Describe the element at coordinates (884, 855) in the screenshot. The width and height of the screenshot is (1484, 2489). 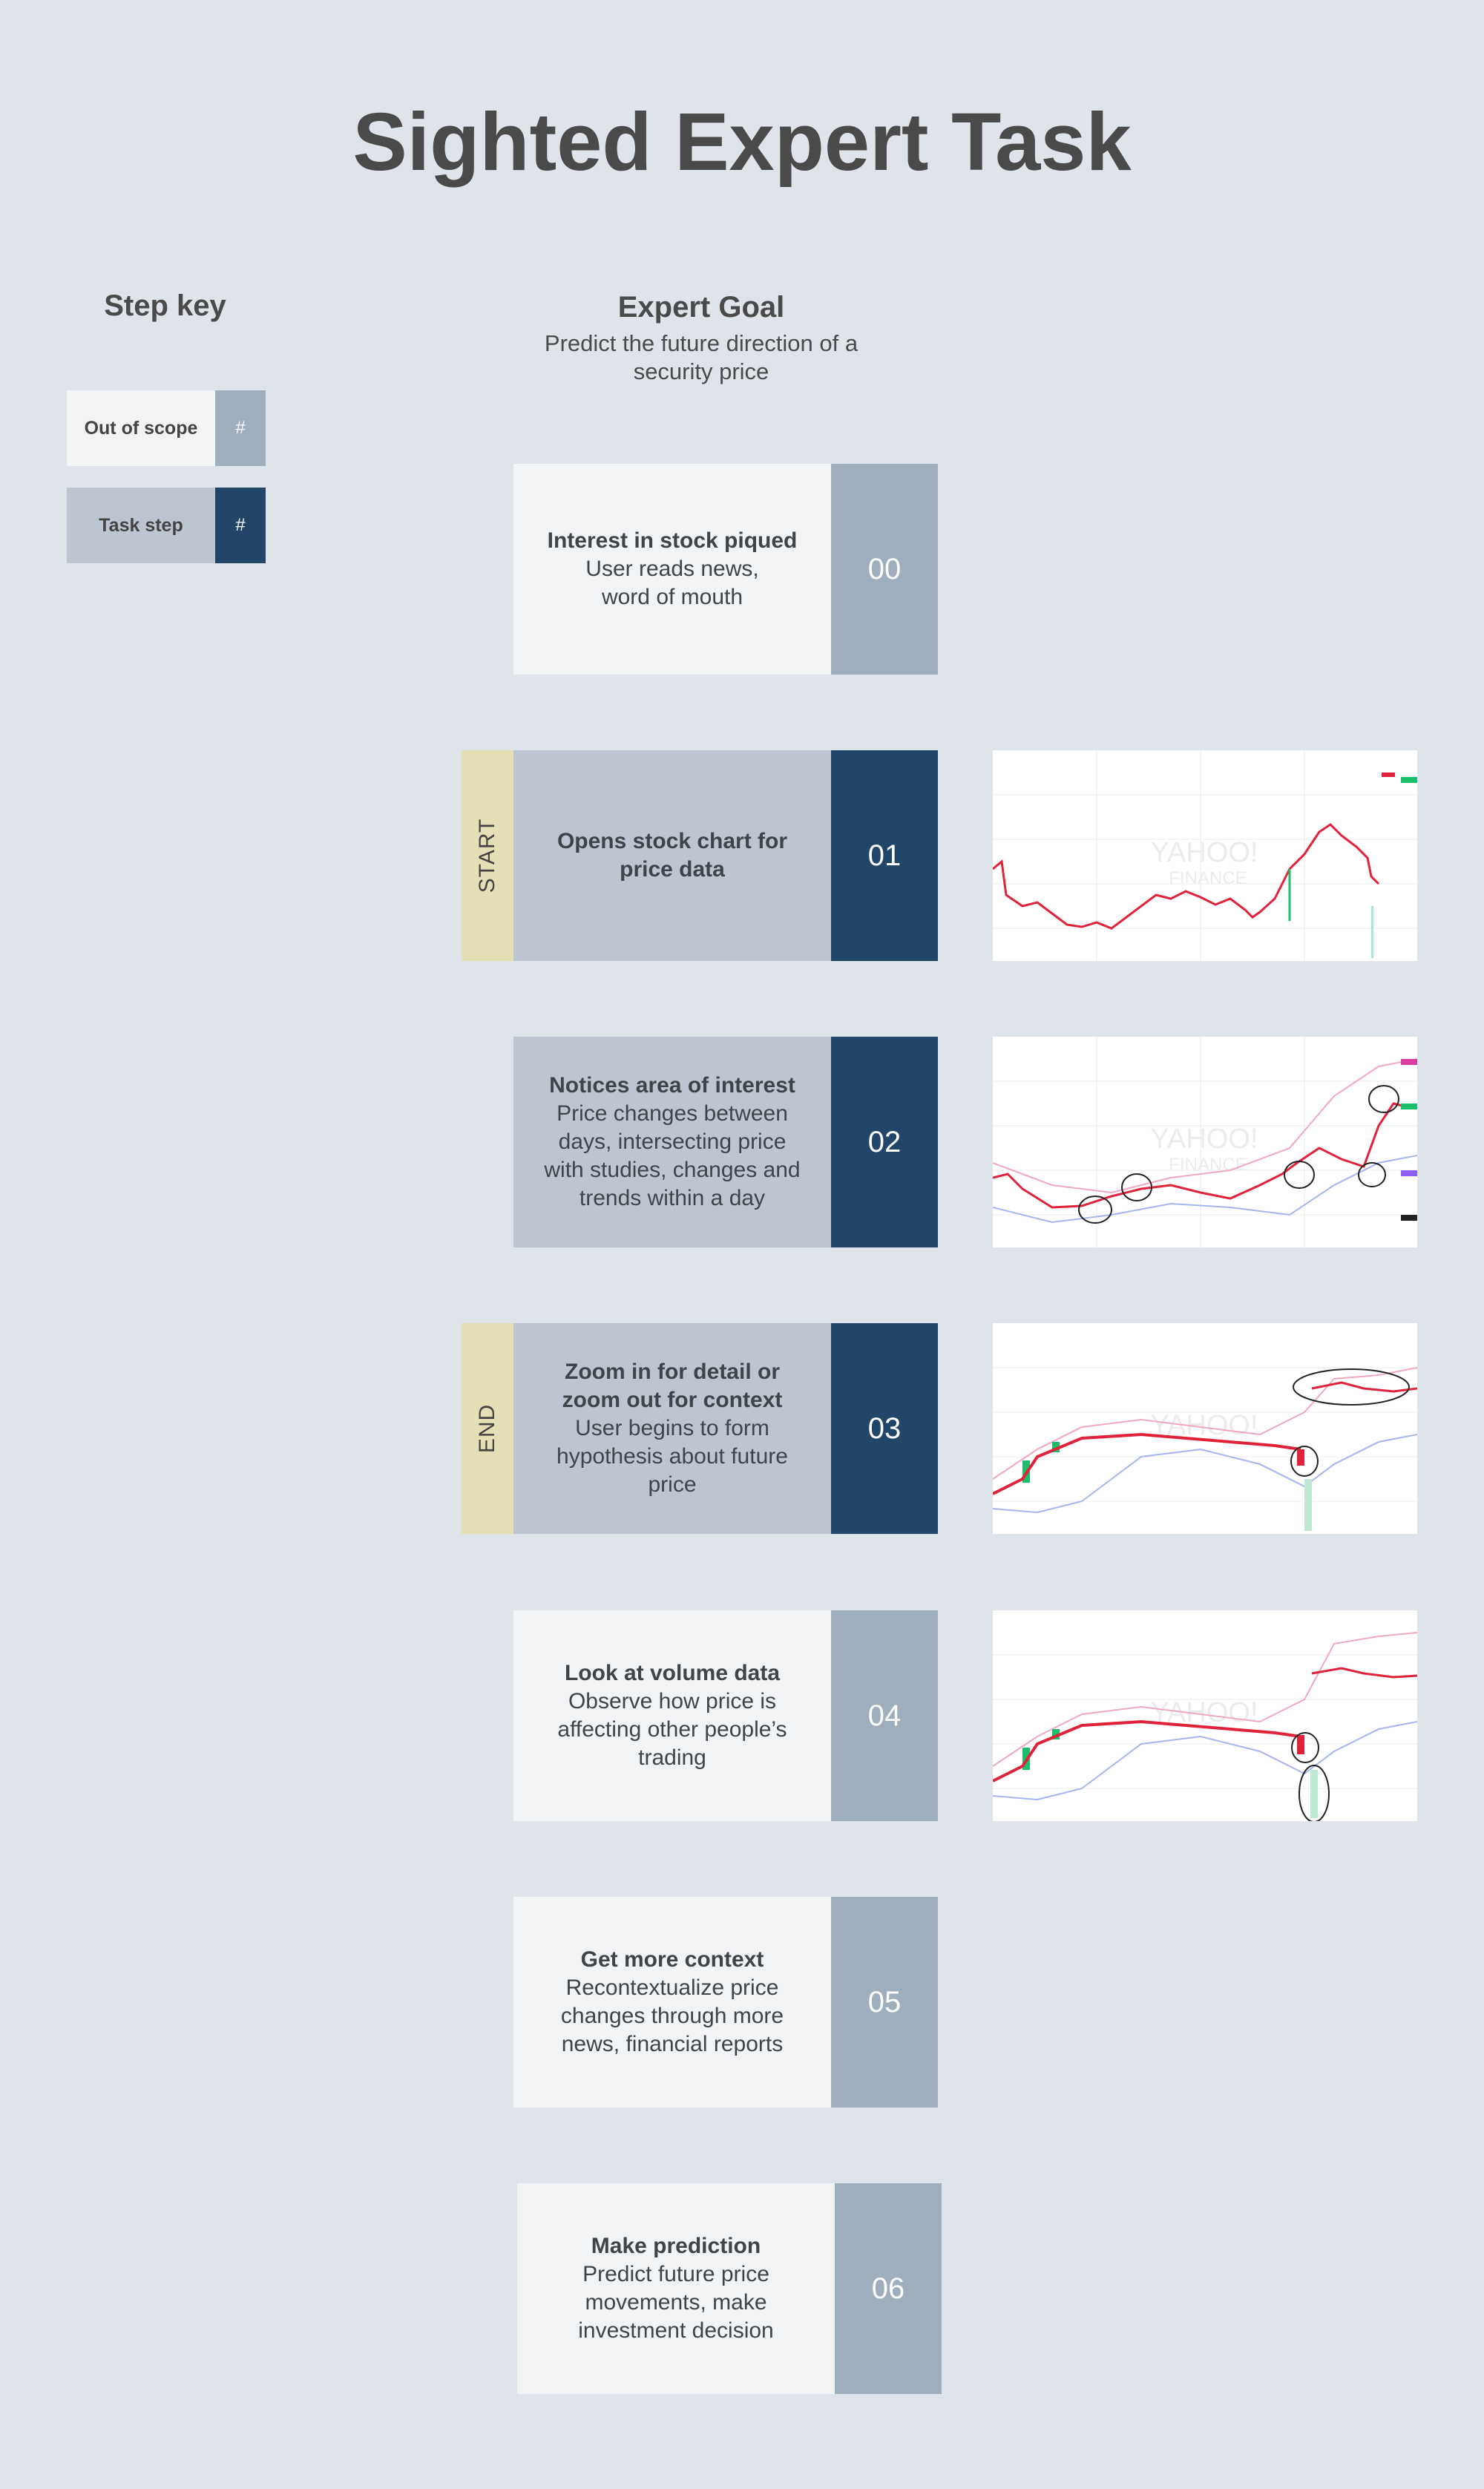
I see `step-01-number: 01` at that location.